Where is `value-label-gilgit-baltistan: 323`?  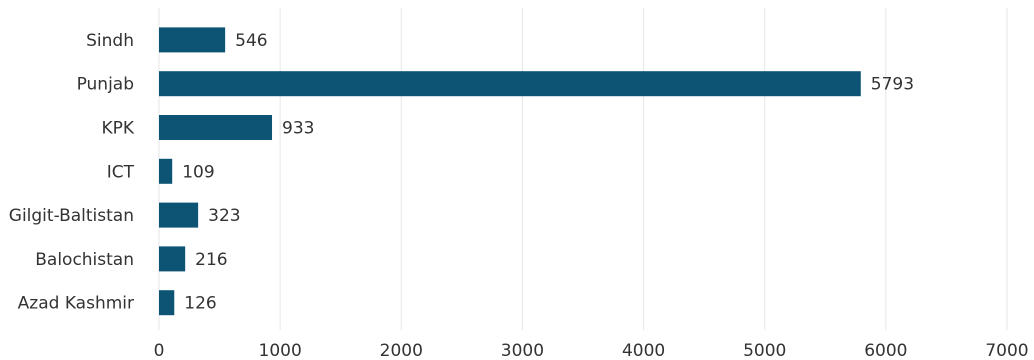 value-label-gilgit-baltistan: 323 is located at coordinates (224, 216).